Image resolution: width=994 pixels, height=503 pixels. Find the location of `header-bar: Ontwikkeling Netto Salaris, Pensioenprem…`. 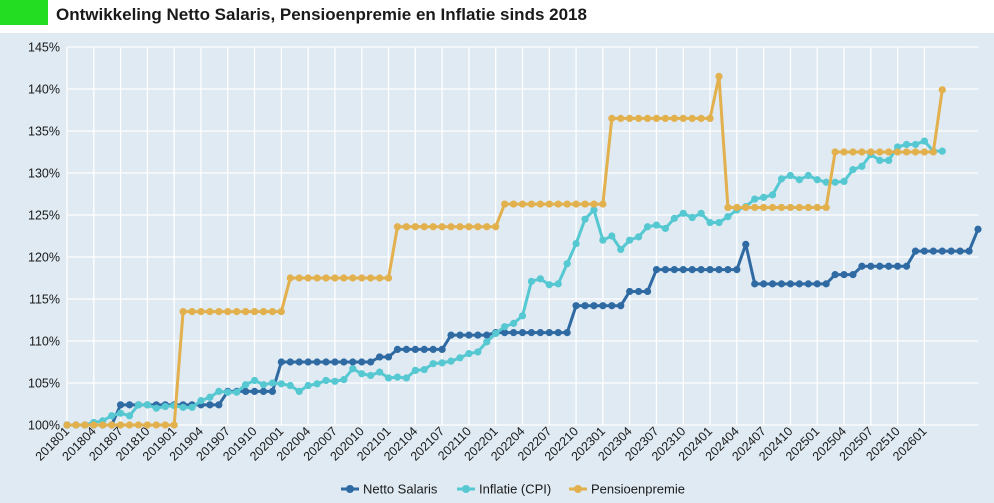

header-bar: Ontwikkeling Netto Salaris, Pensioenprem… is located at coordinates (497, 16).